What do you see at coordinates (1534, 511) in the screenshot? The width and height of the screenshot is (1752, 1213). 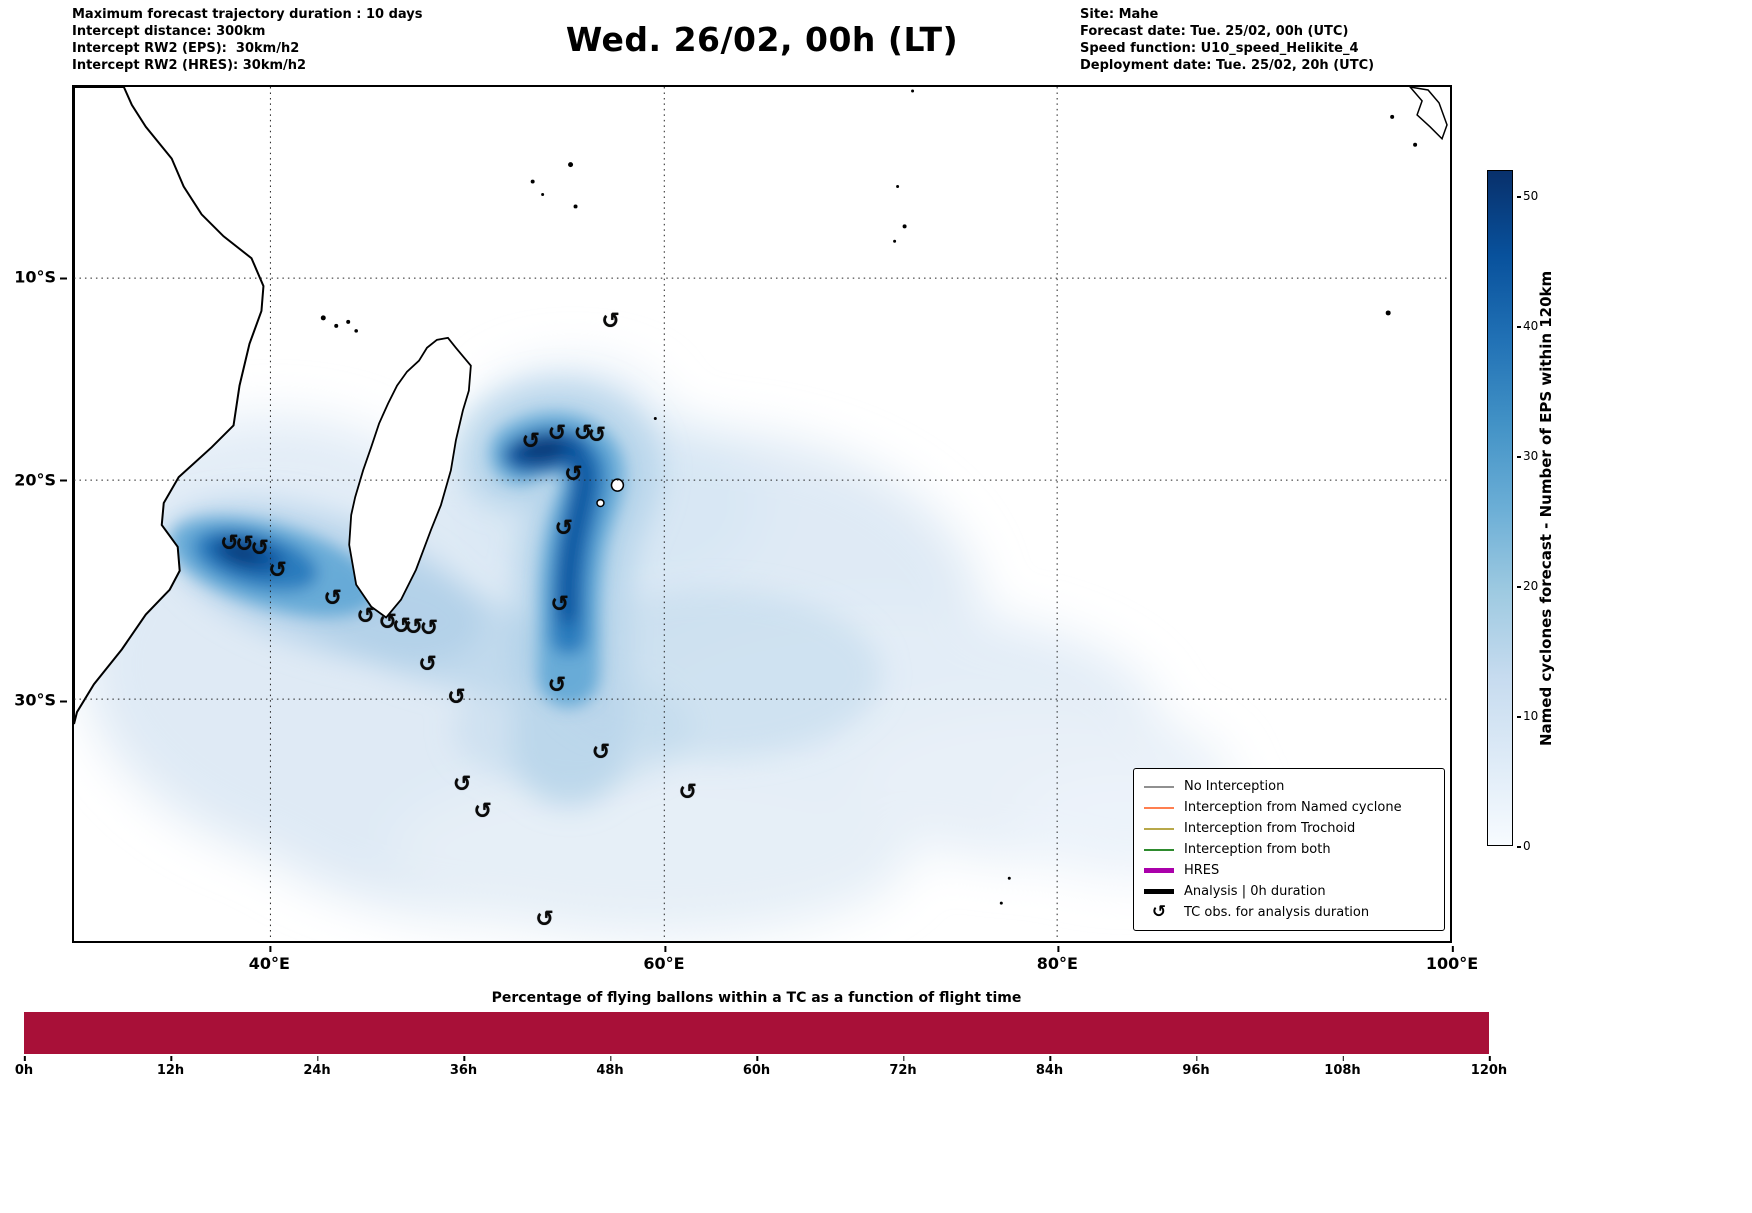 I see `colorbar-tick-labels: 0 10 20 30 40 50` at bounding box center [1534, 511].